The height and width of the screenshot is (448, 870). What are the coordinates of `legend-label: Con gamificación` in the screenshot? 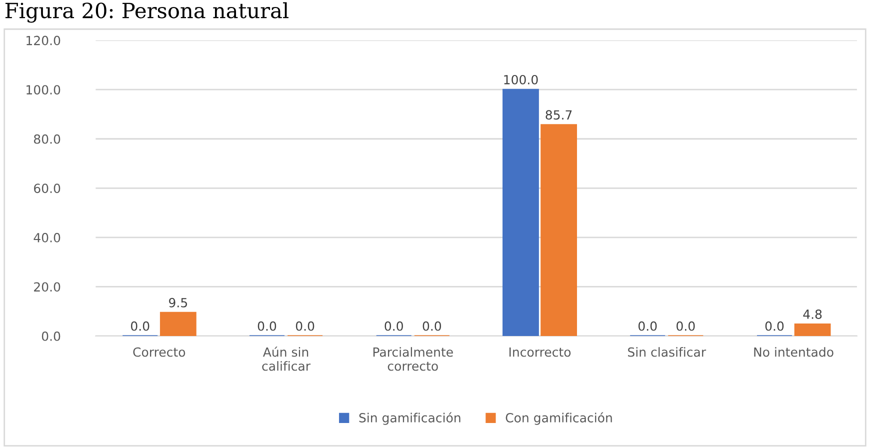 It's located at (559, 418).